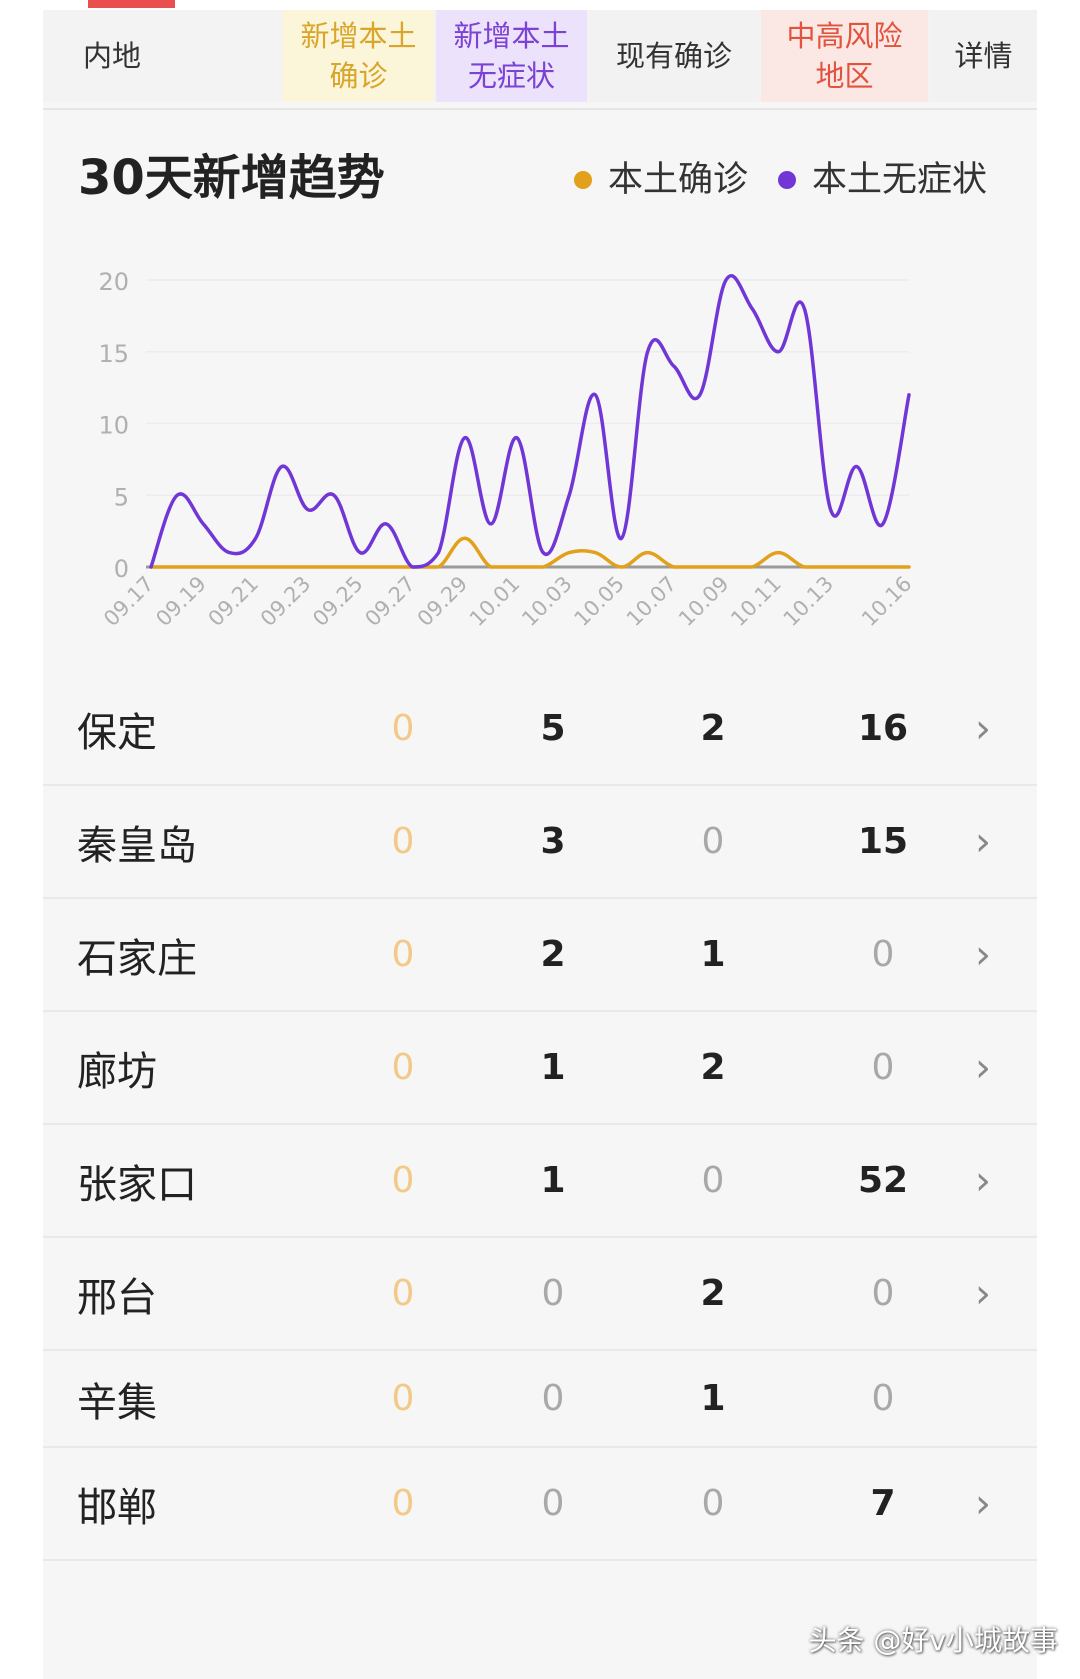 The width and height of the screenshot is (1080, 1679). I want to click on watermark: 头条 @好v小城故事, so click(933, 1640).